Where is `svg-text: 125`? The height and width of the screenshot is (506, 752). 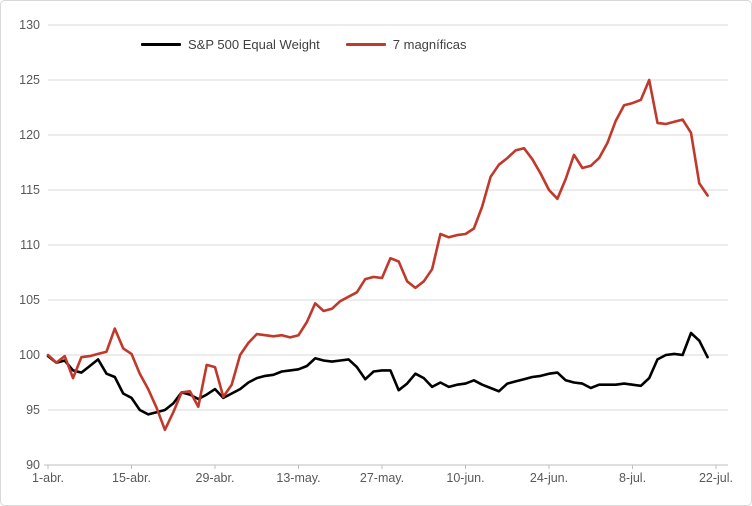 svg-text: 125 is located at coordinates (29, 80).